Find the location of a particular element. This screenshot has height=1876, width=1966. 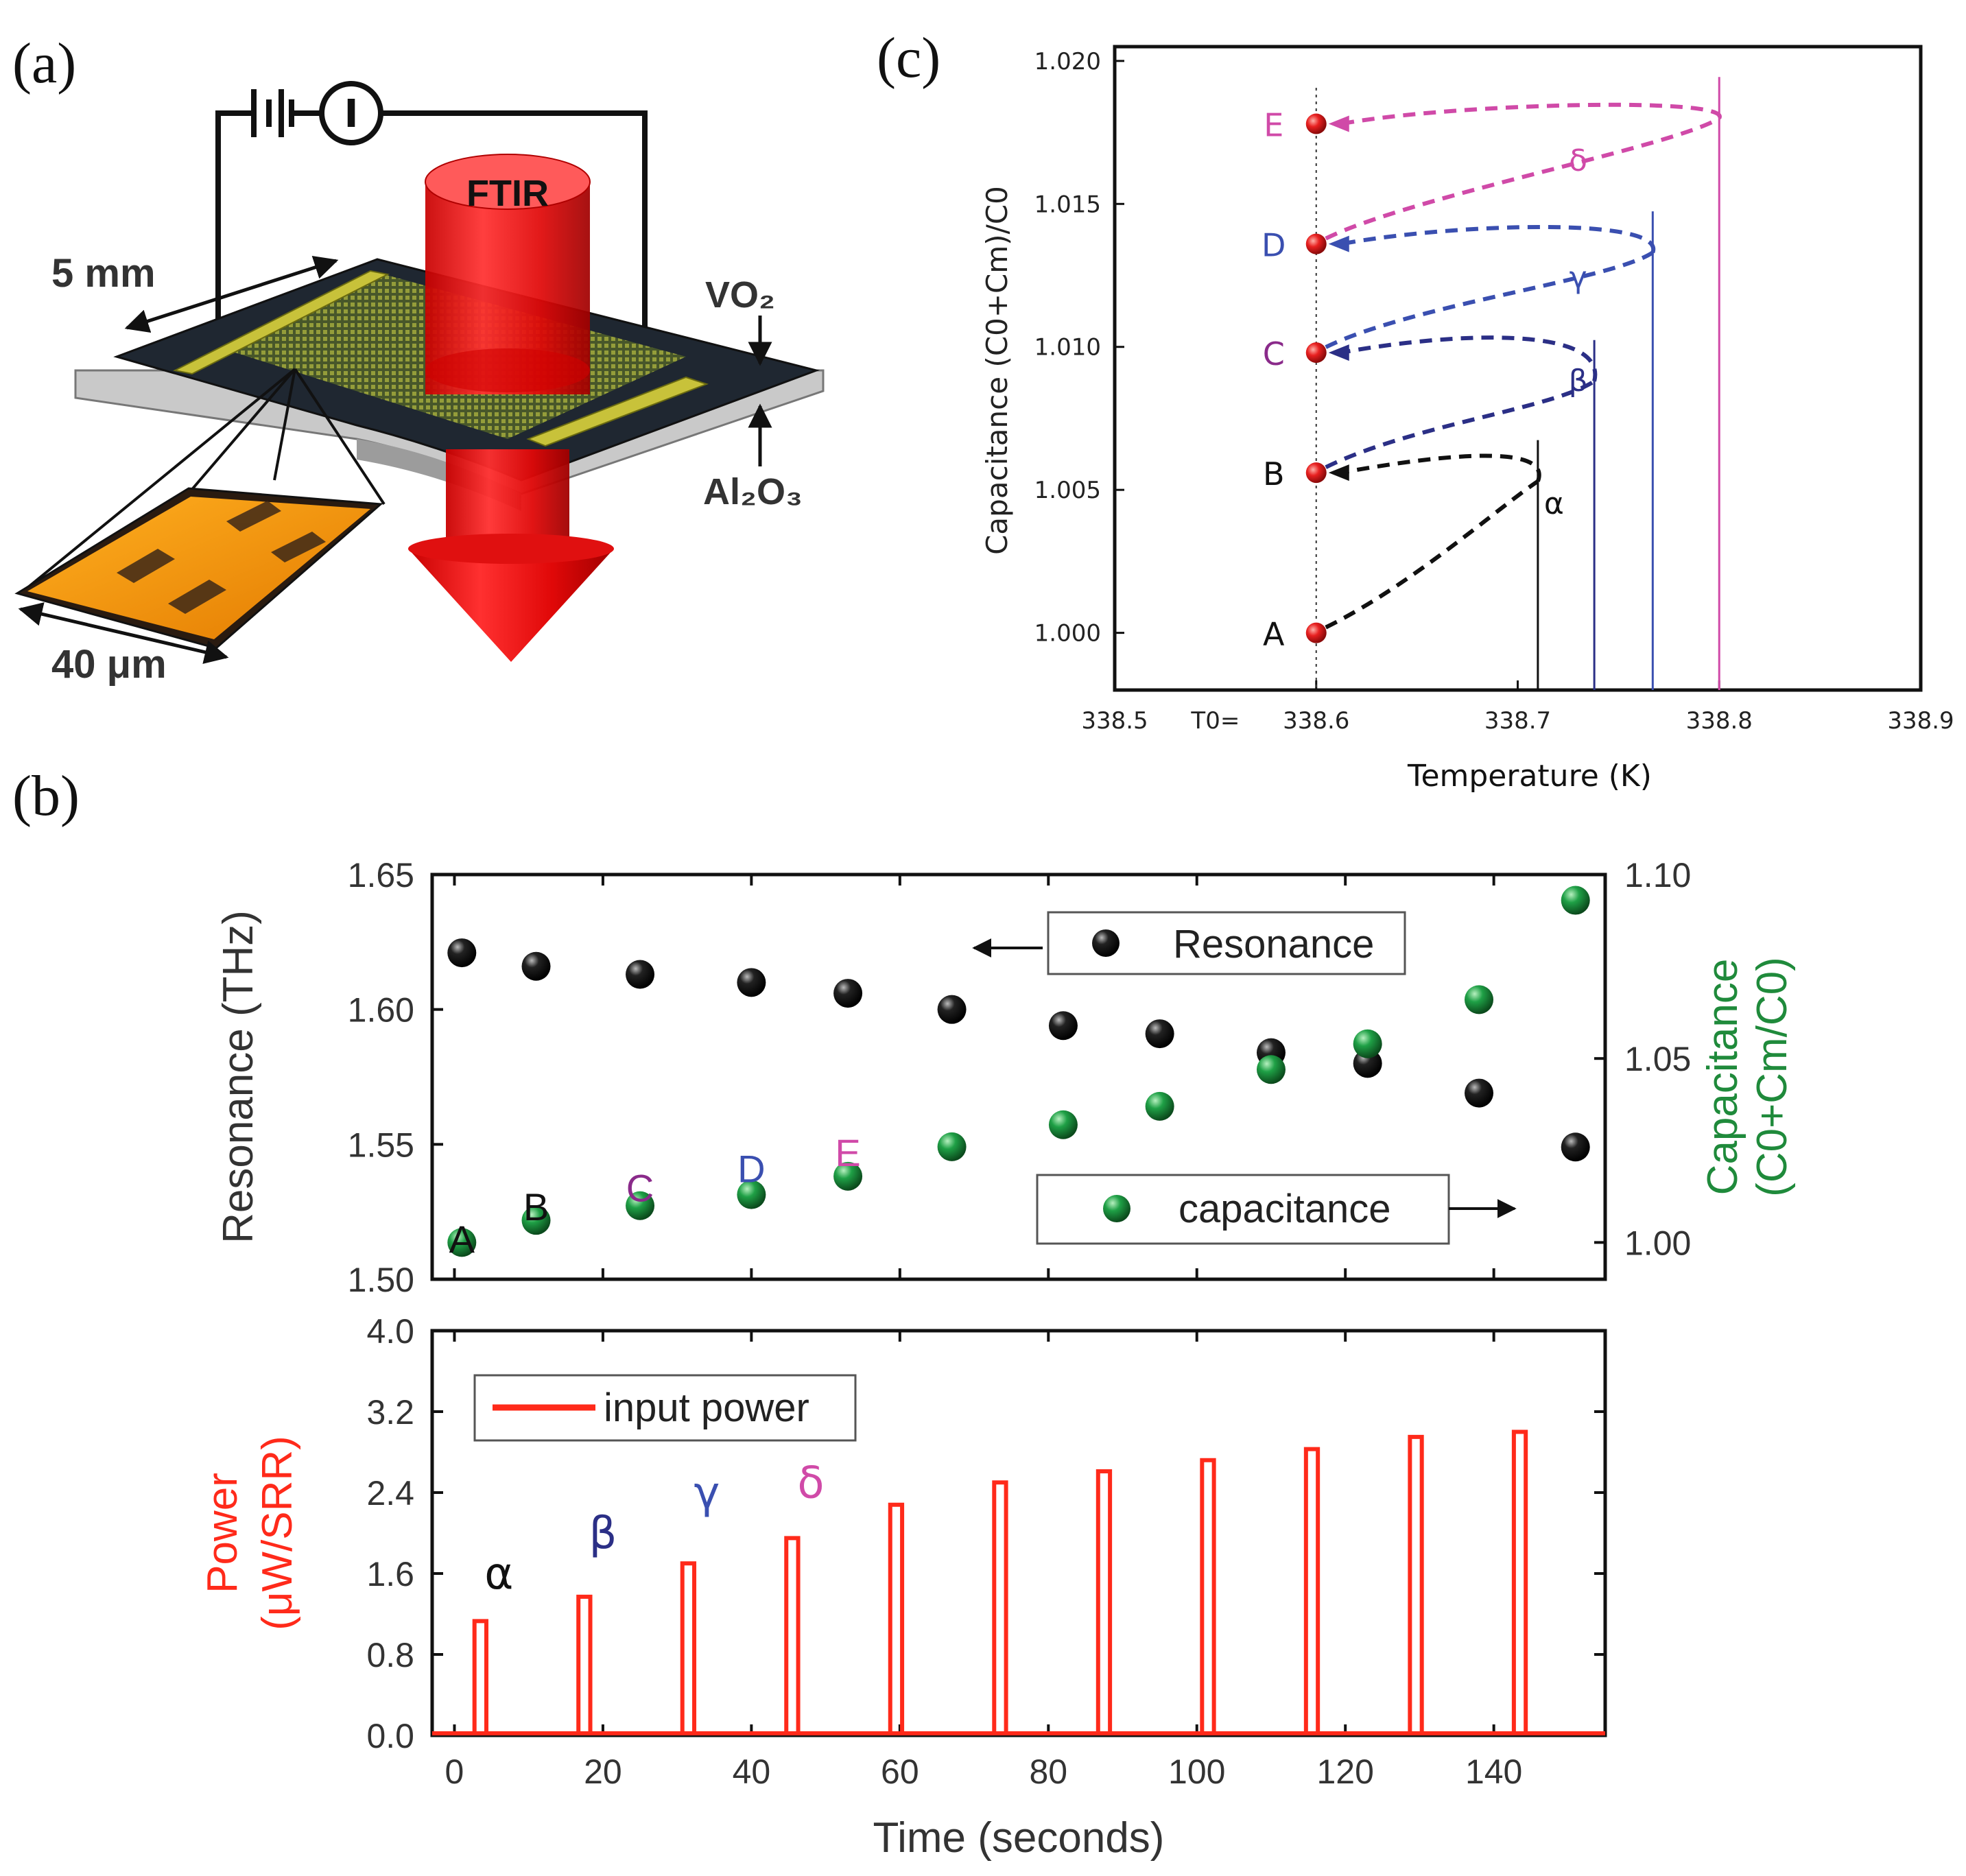

bb-xtick-label: 20 is located at coordinates (603, 1772).